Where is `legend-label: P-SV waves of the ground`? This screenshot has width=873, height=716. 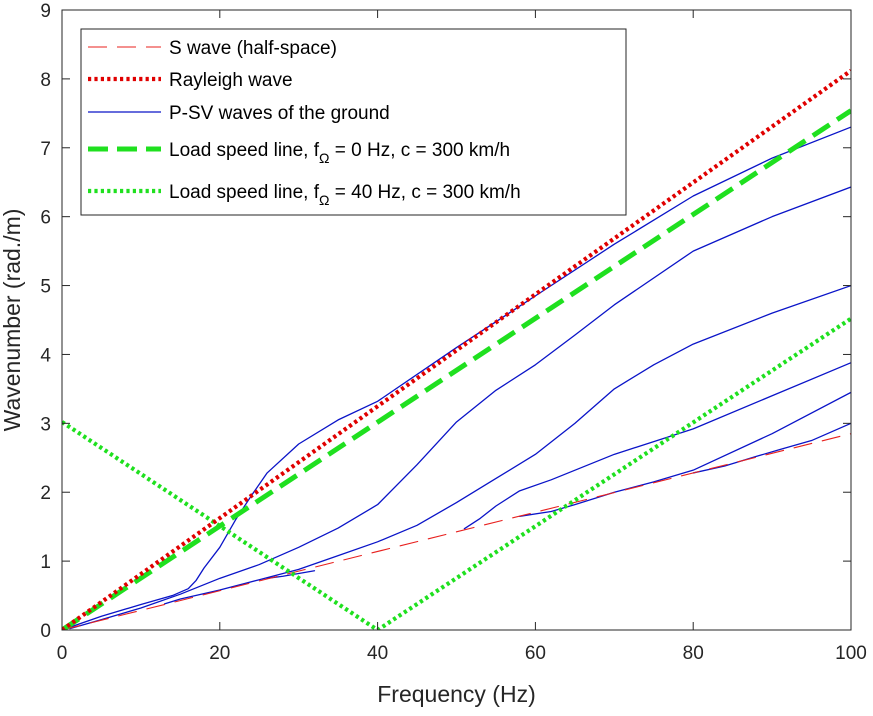
legend-label: P-SV waves of the ground is located at coordinates (279, 113).